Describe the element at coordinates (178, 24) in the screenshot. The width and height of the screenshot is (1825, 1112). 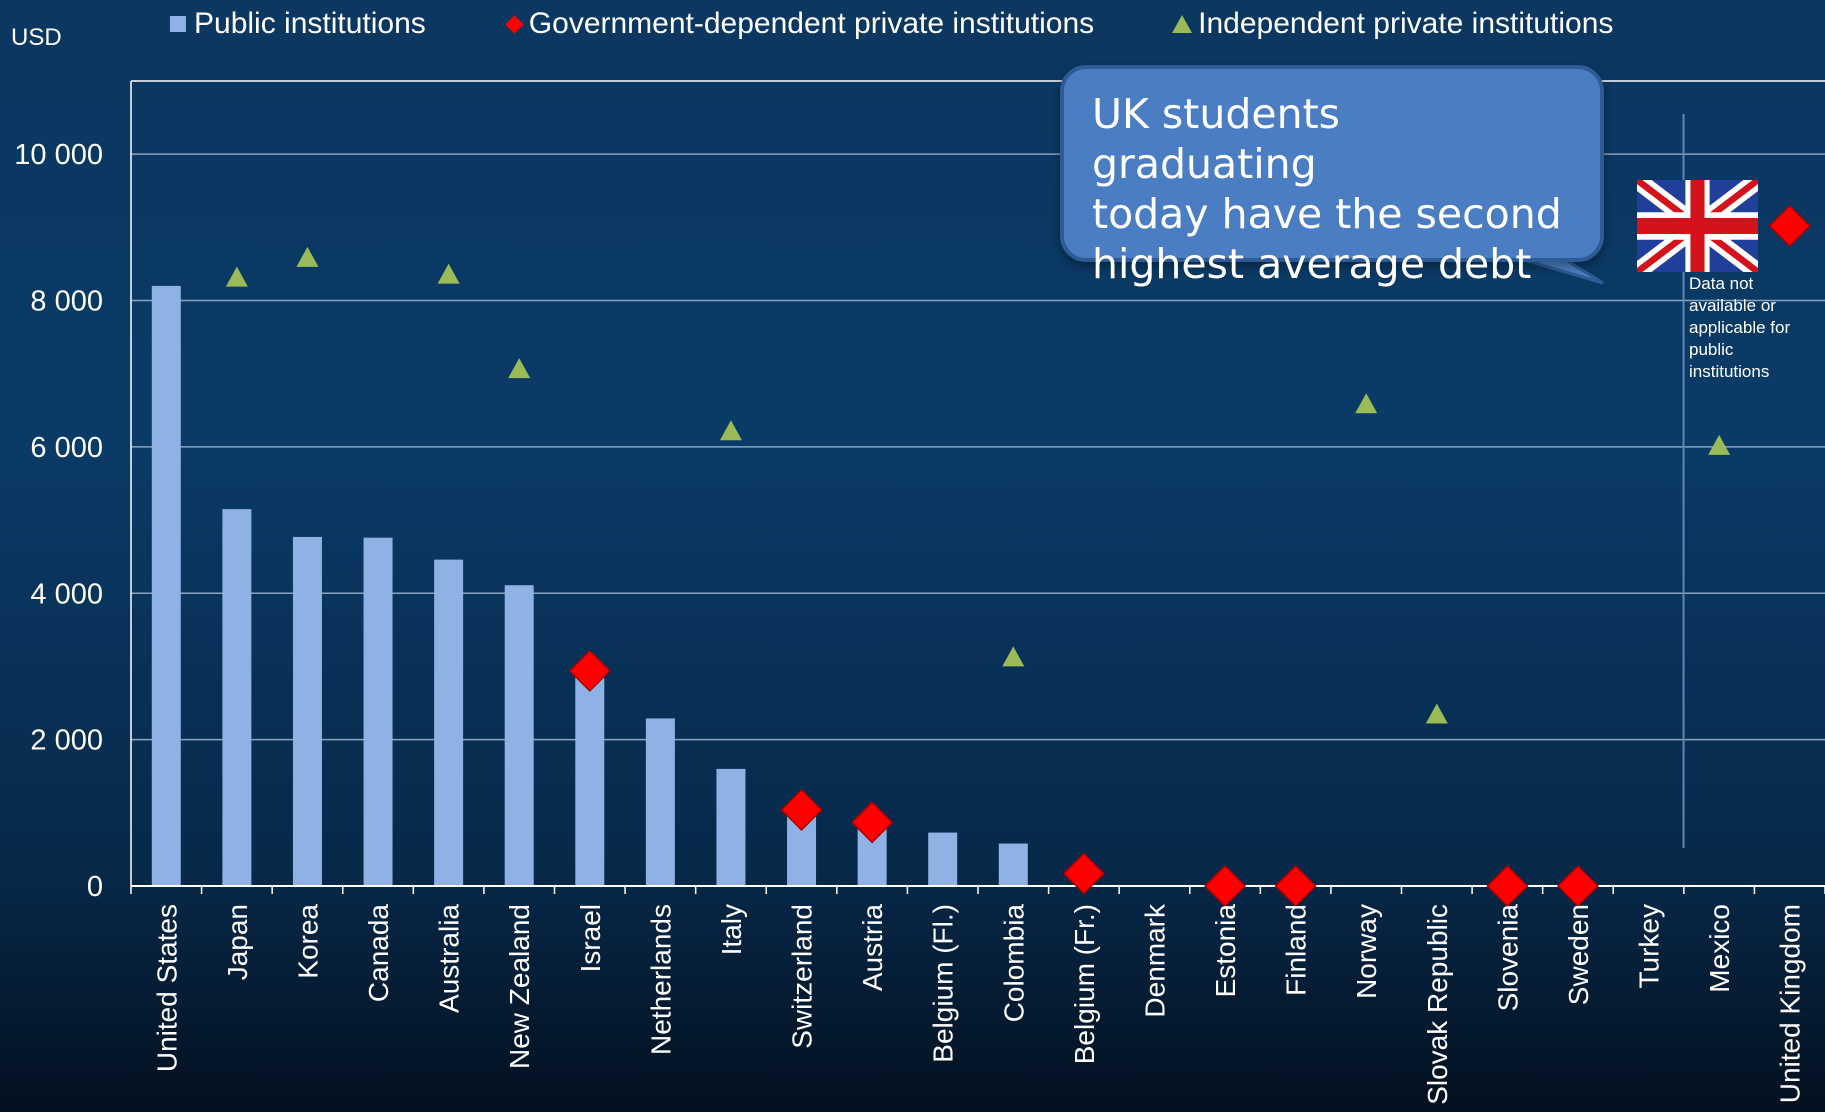
I see `legend-square-icon` at that location.